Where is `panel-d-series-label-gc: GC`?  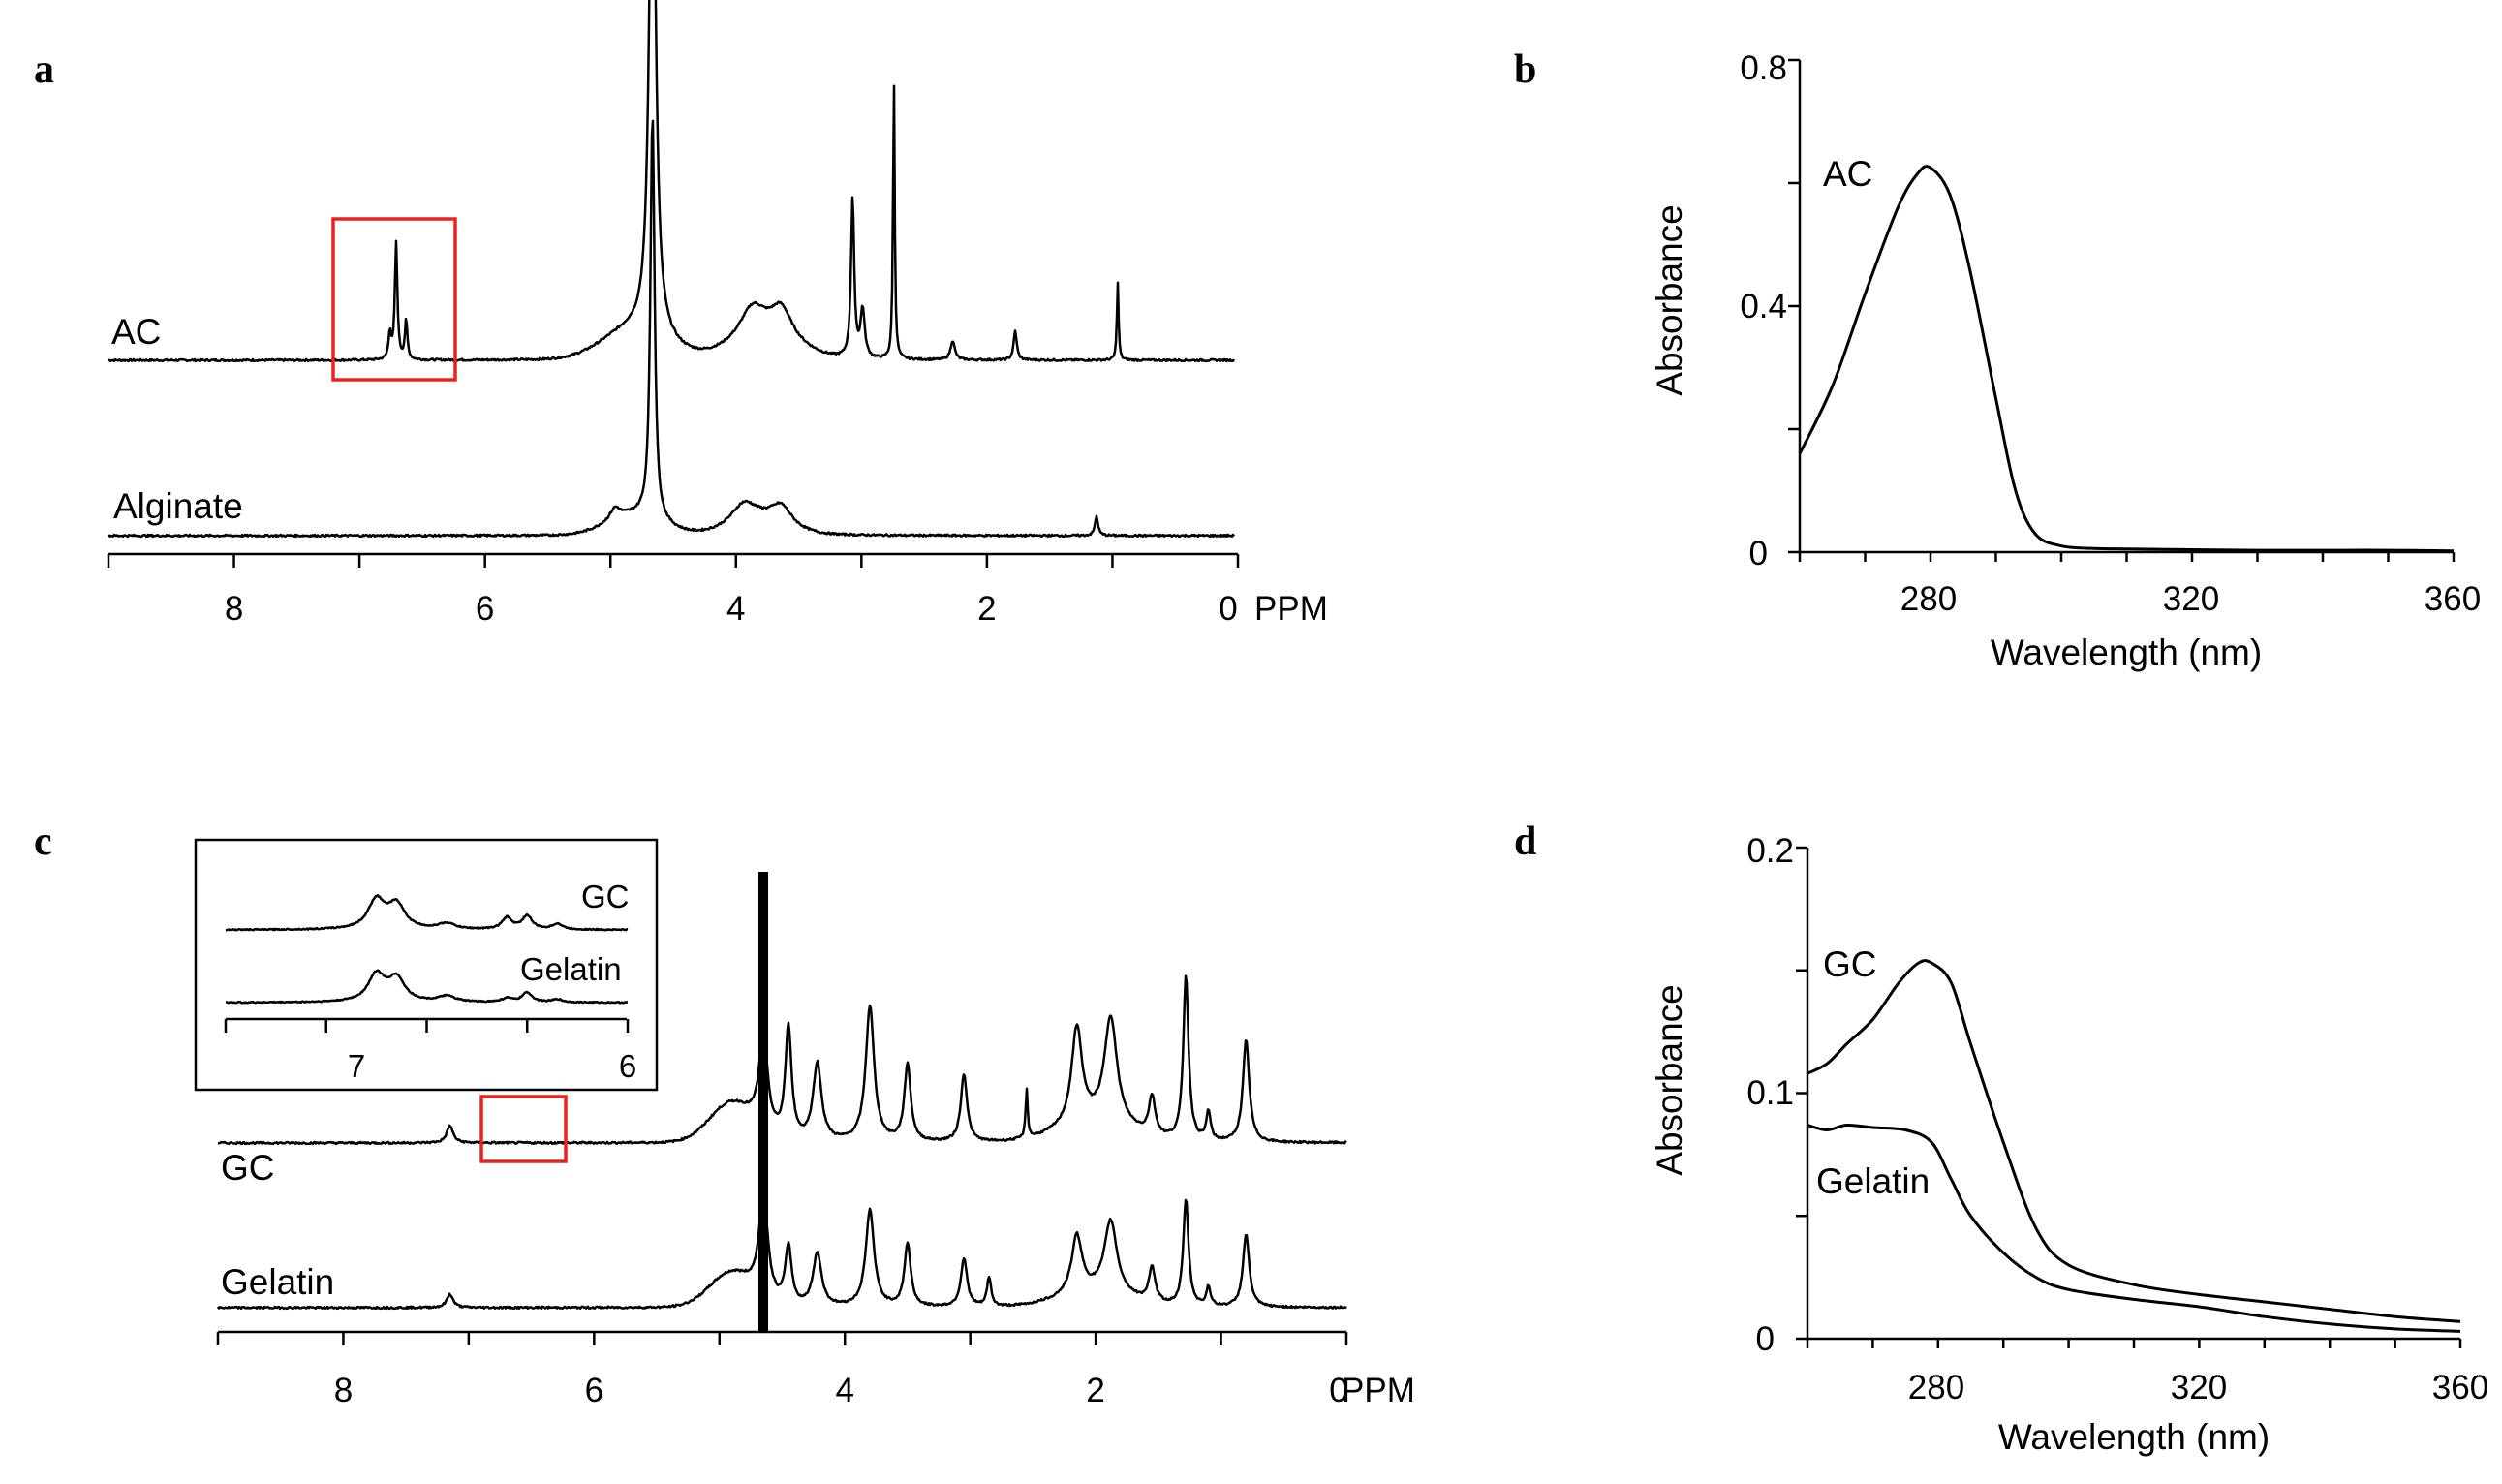
panel-d-series-label-gc: GC is located at coordinates (1850, 964).